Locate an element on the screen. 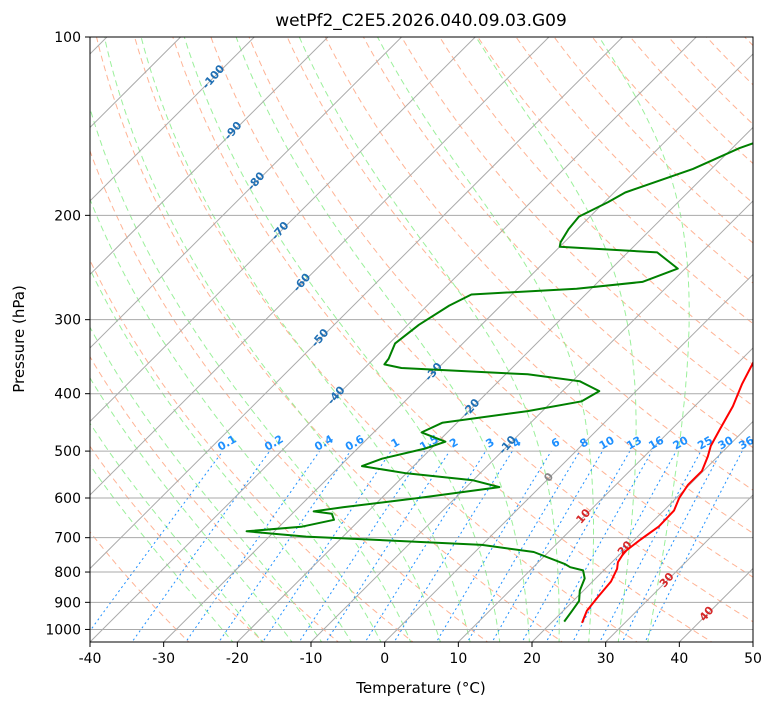  x-tick-label: -30 is located at coordinates (163, 659).